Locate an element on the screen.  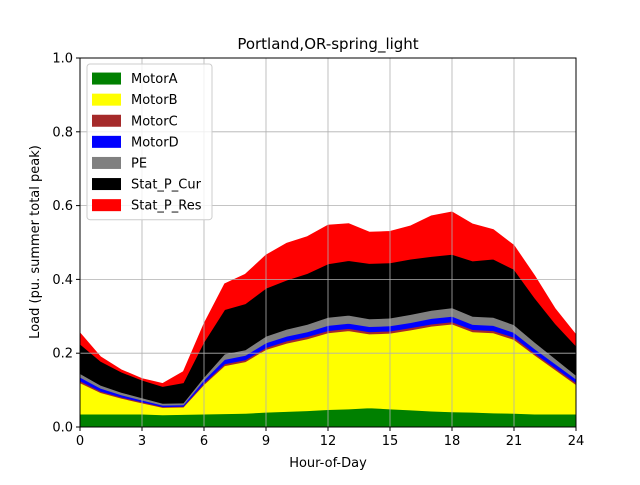
chart-title: Portland,OR-spring_light is located at coordinates (327, 44).